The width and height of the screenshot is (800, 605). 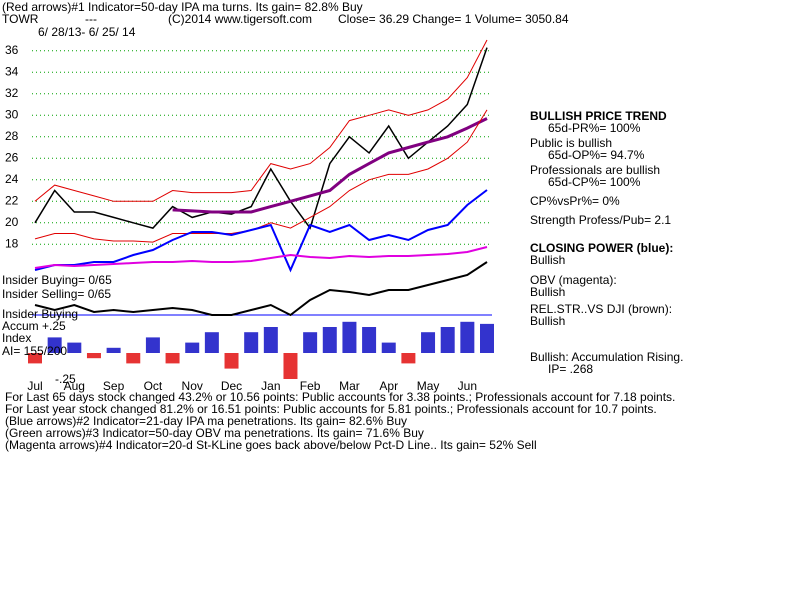 I want to click on dashes: ---, so click(x=91, y=19).